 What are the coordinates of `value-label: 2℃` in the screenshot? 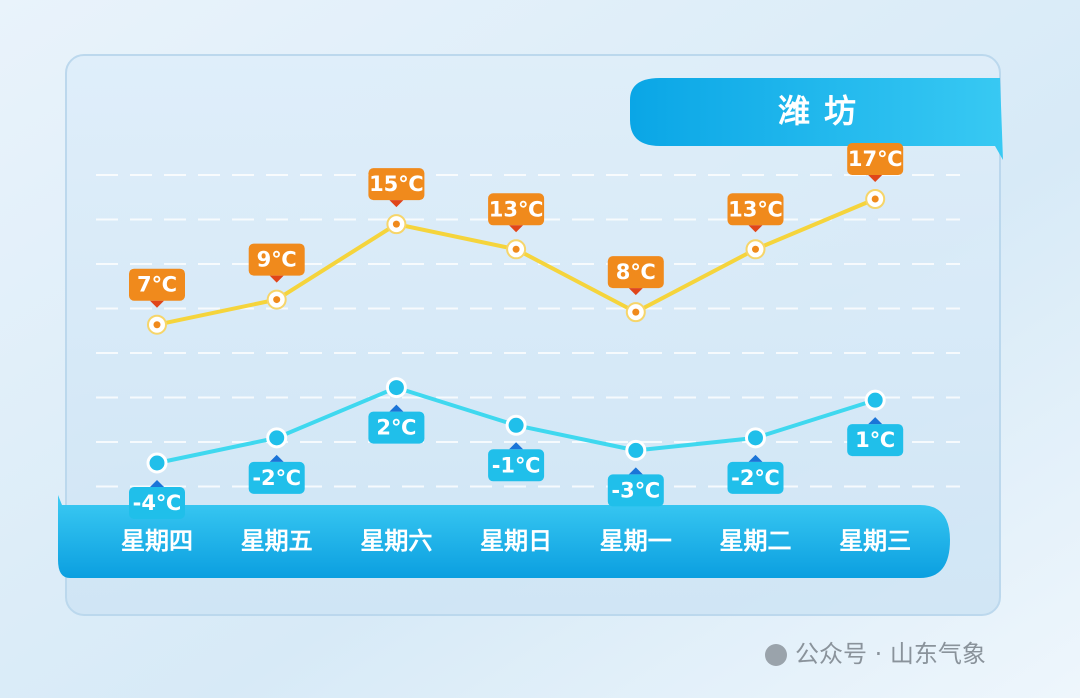 It's located at (396, 428).